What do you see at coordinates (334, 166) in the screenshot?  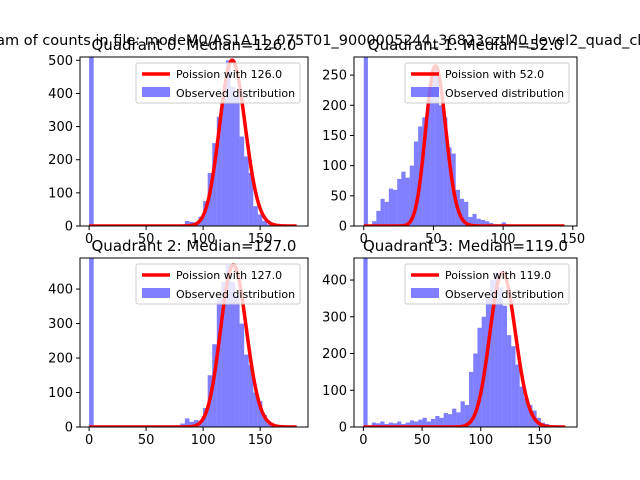 I see `y-tick-label: 100` at bounding box center [334, 166].